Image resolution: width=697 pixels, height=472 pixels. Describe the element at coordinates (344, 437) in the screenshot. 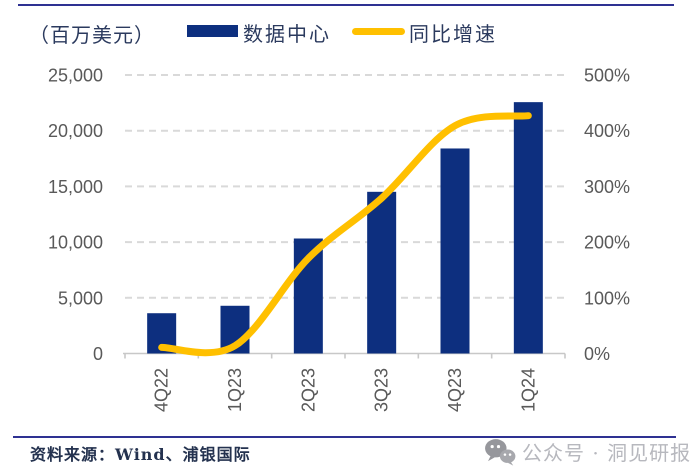

I see `bottom-border-line` at that location.